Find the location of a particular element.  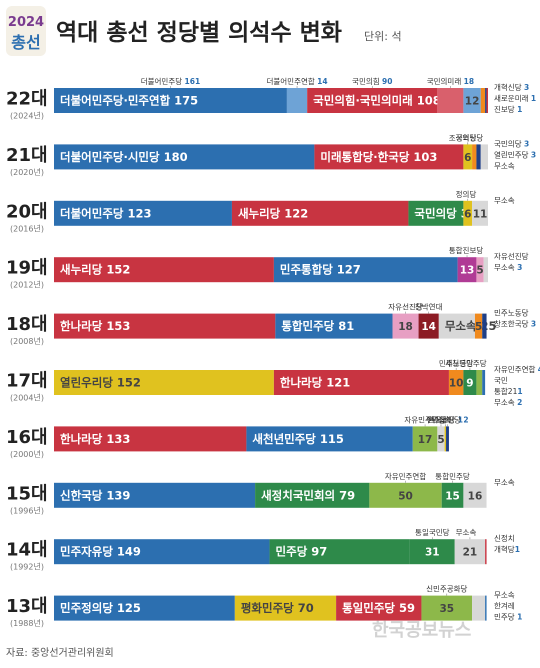

row-label: 21대 is located at coordinates (27, 155).